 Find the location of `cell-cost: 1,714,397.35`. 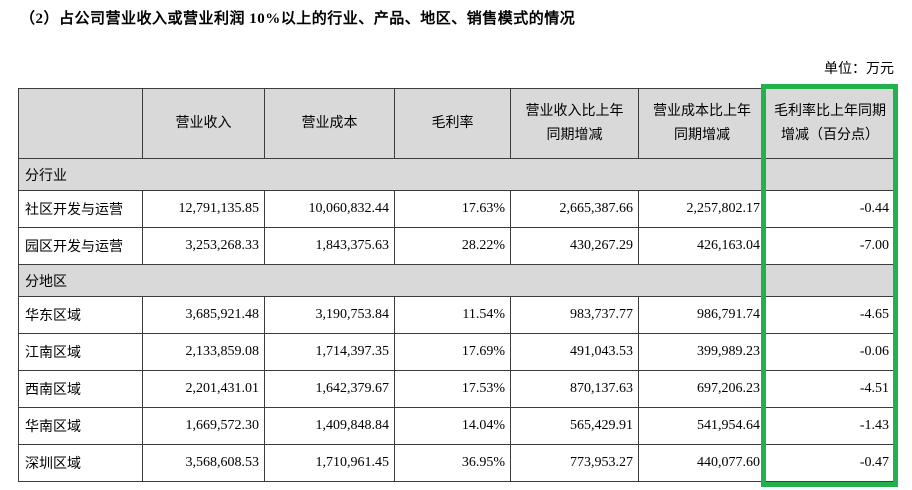

cell-cost: 1,714,397.35 is located at coordinates (329, 352).